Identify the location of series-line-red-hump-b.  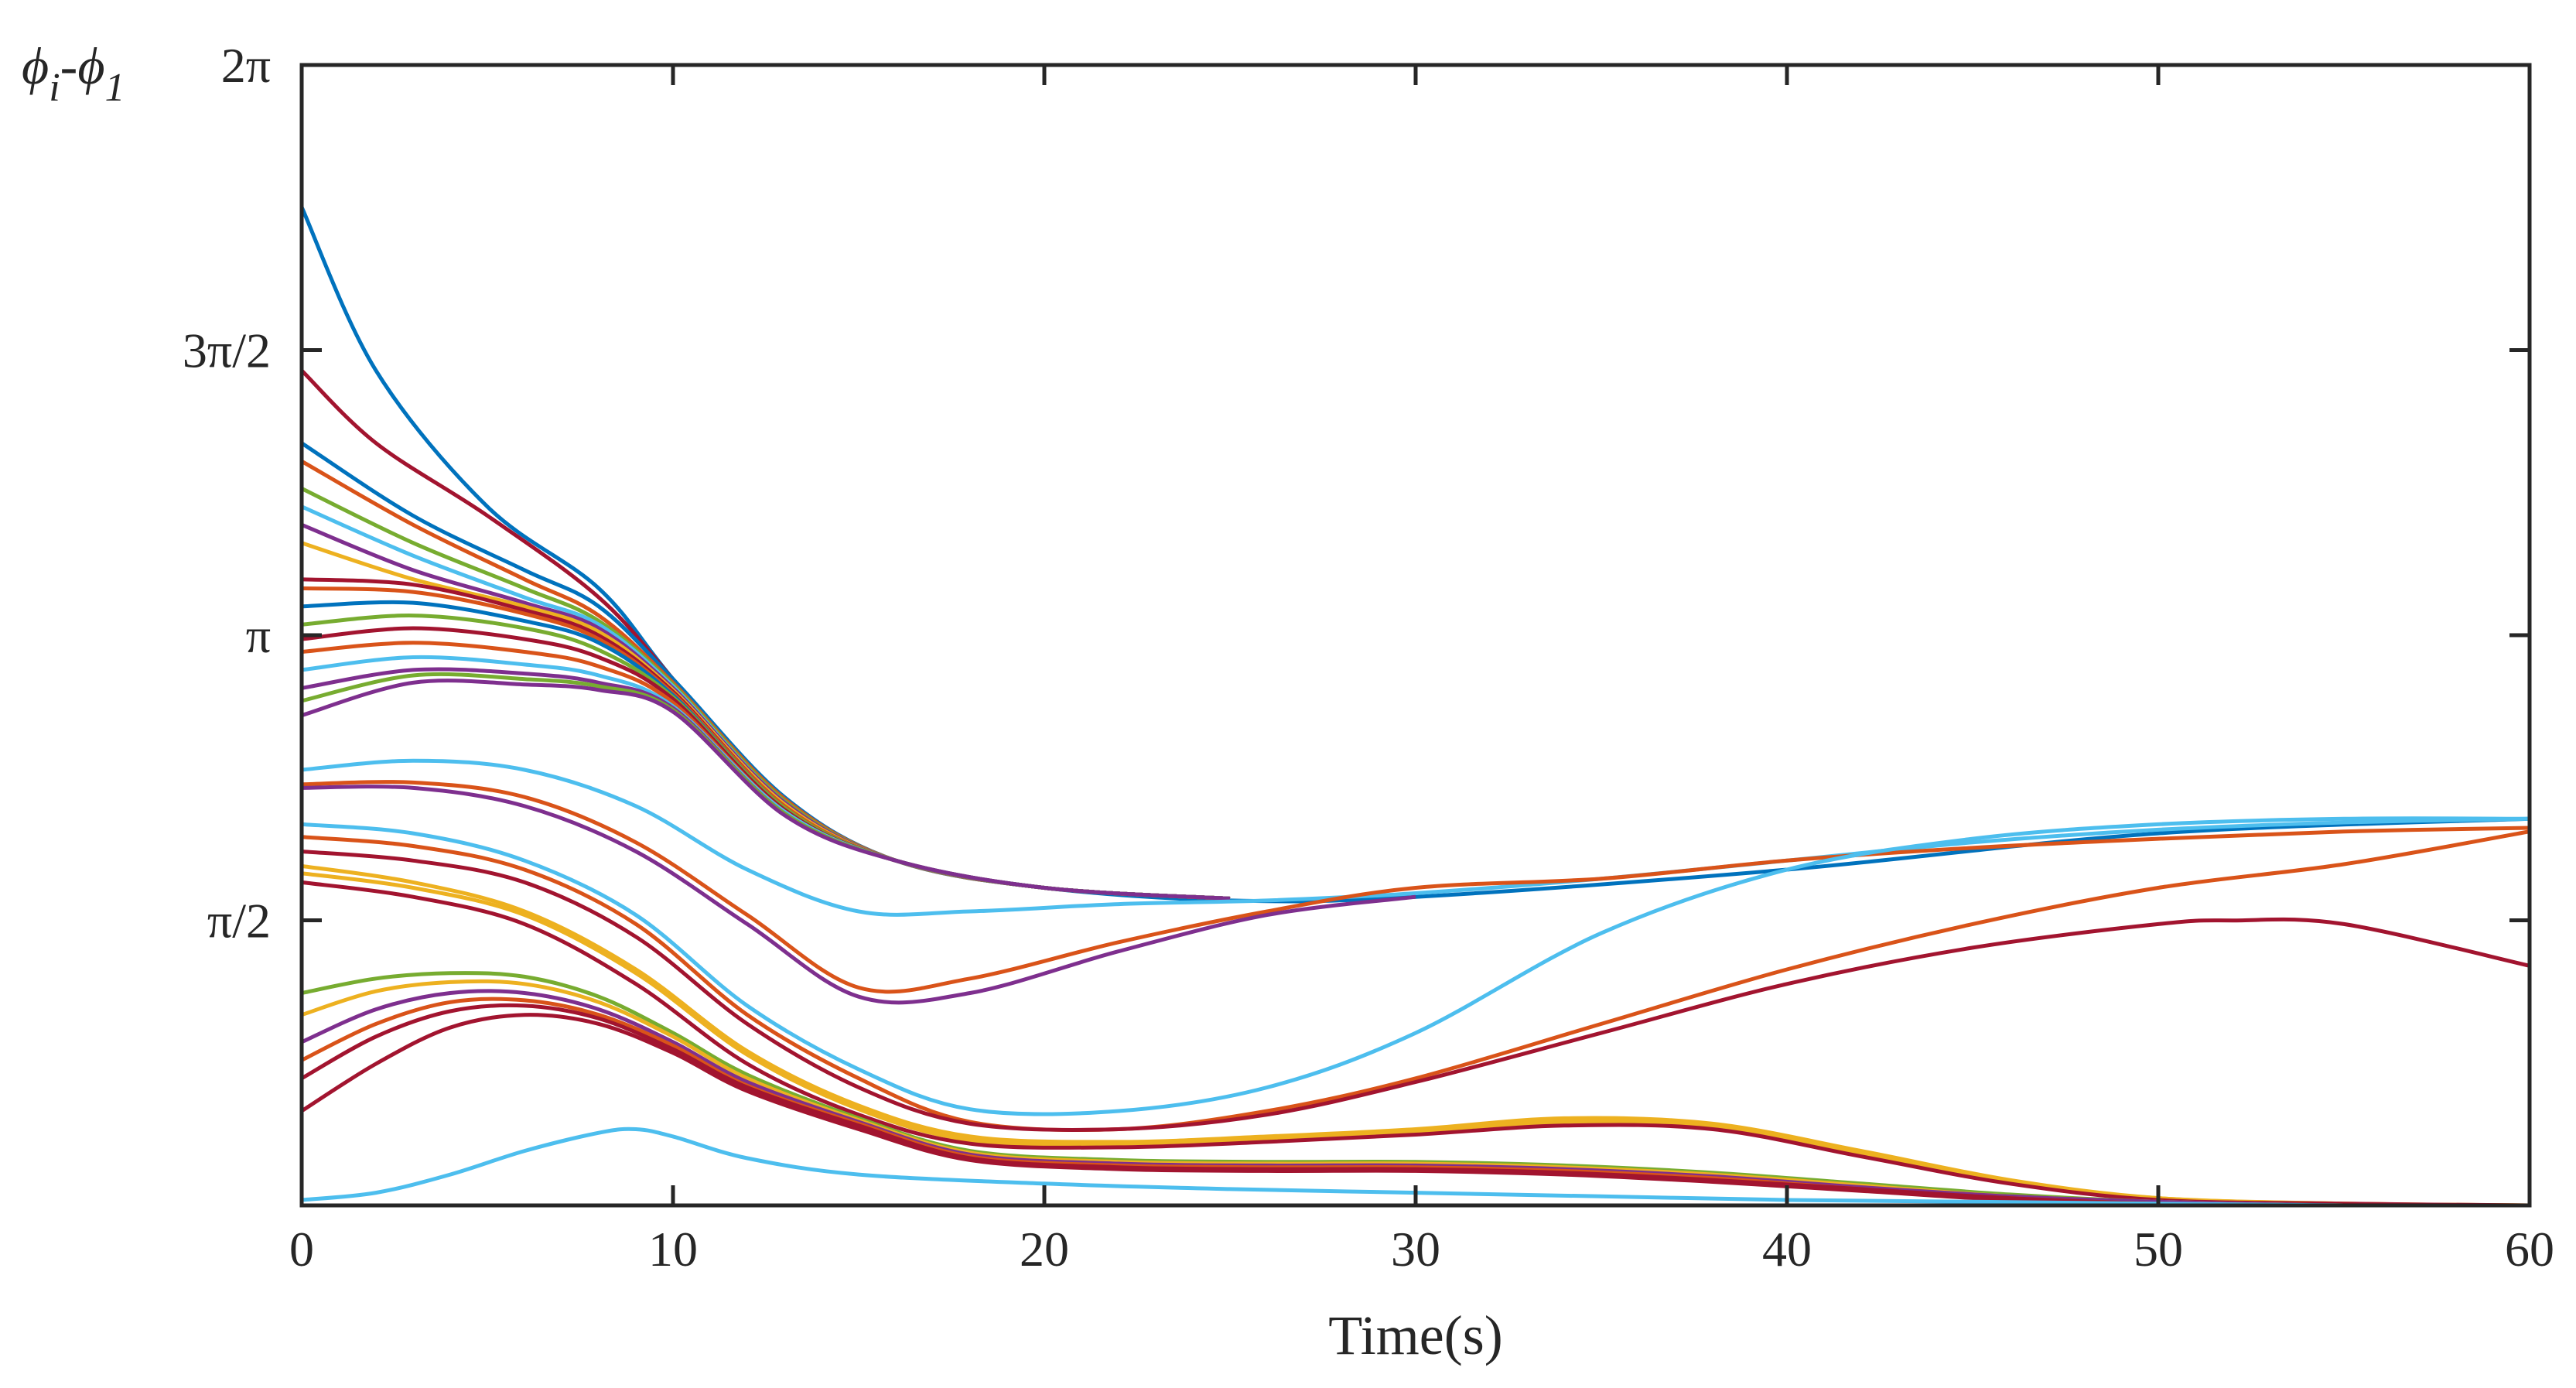
(1416, 1109).